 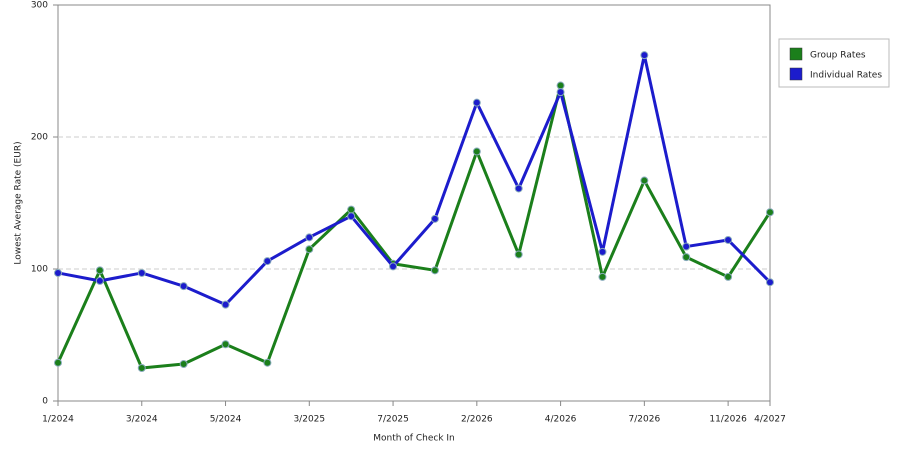 I want to click on x-tick-label: 3/2024, so click(x=142, y=420).